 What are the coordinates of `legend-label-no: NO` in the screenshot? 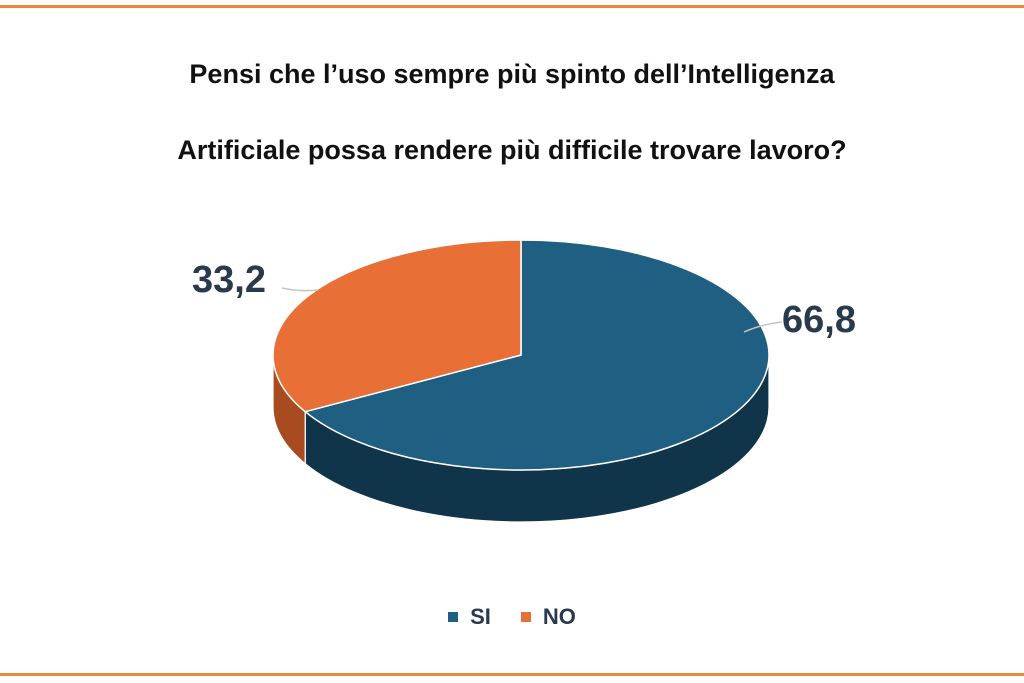 It's located at (559, 616).